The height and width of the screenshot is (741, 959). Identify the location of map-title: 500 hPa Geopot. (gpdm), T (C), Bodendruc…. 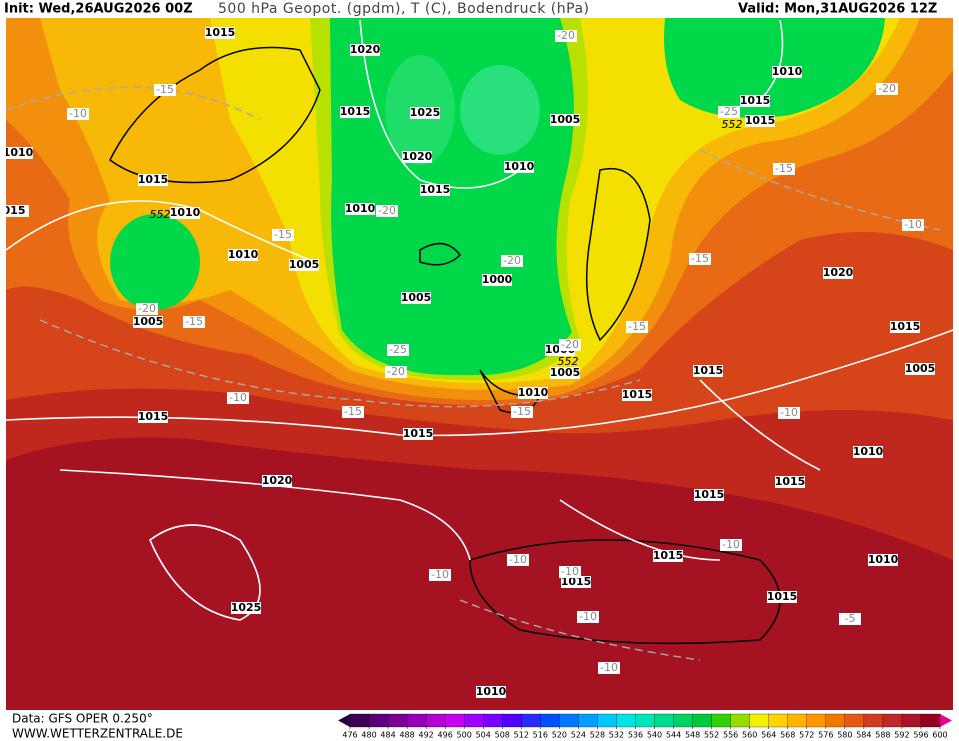
(403, 9).